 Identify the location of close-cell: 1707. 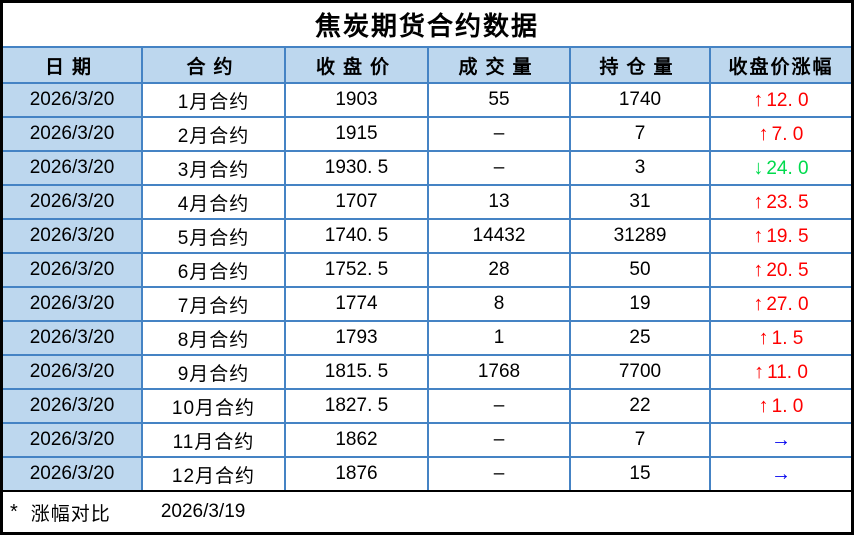
(356, 202).